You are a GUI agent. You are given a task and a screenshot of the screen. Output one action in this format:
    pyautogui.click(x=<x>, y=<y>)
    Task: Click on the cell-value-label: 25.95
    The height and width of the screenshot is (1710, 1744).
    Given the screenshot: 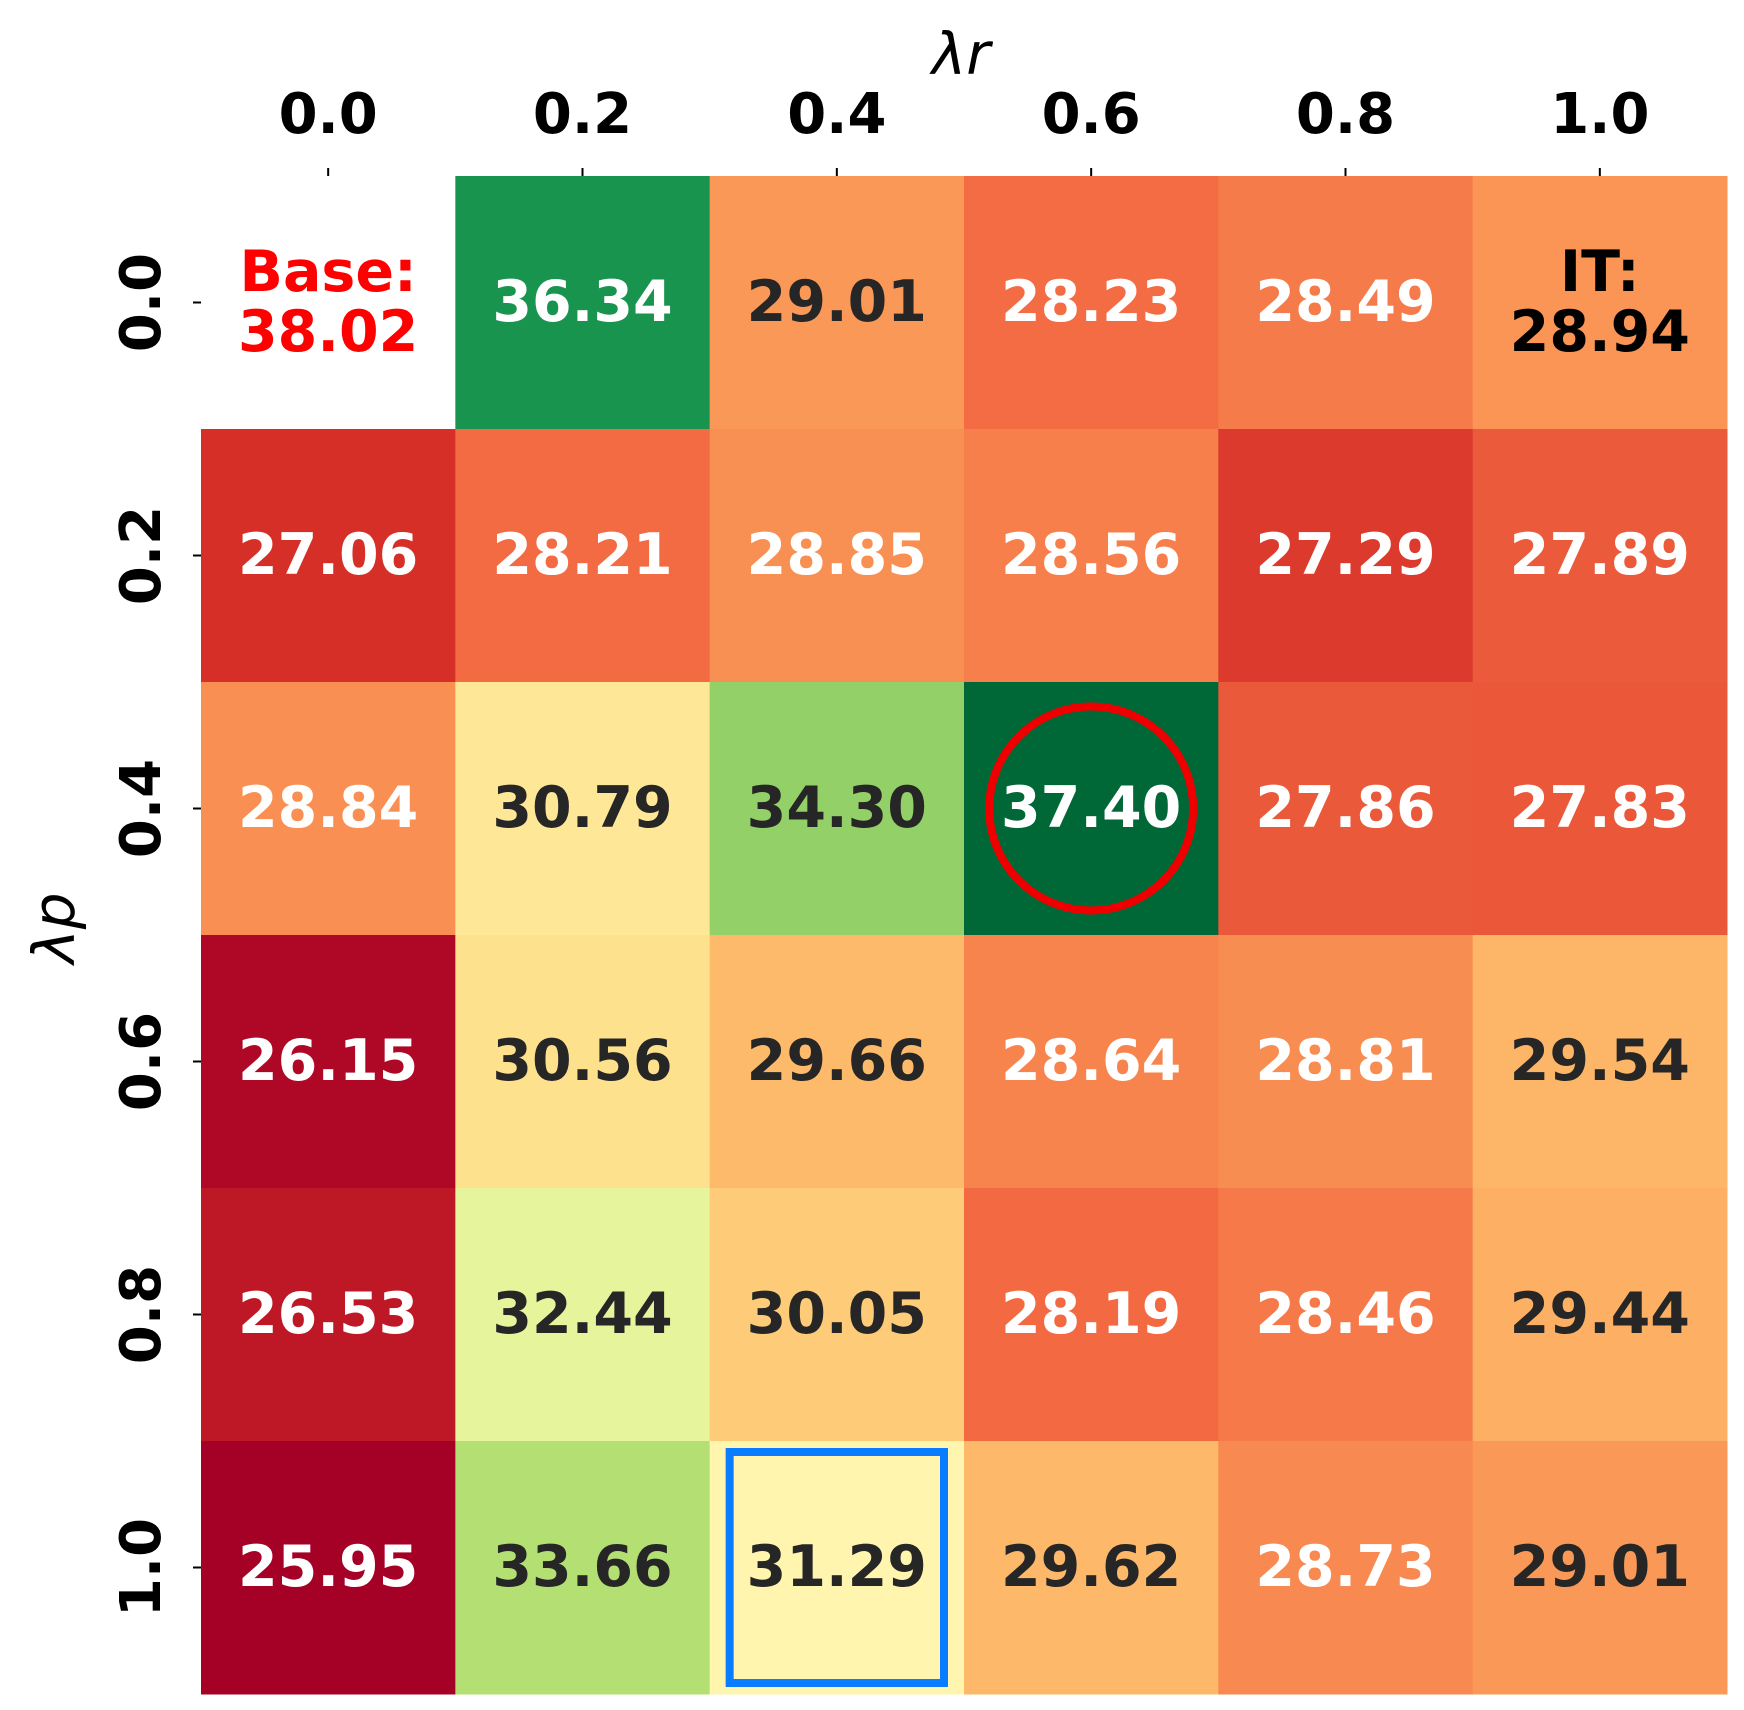 What is the action you would take?
    pyautogui.click(x=328, y=1566)
    